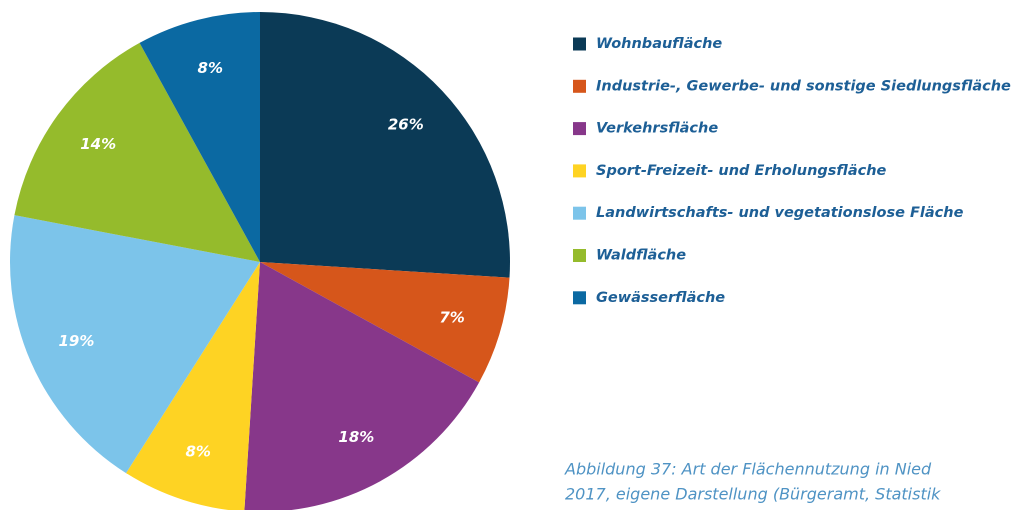 Image resolution: width=1012 pixels, height=510 pixels. I want to click on data-label: 14%, so click(98, 144).